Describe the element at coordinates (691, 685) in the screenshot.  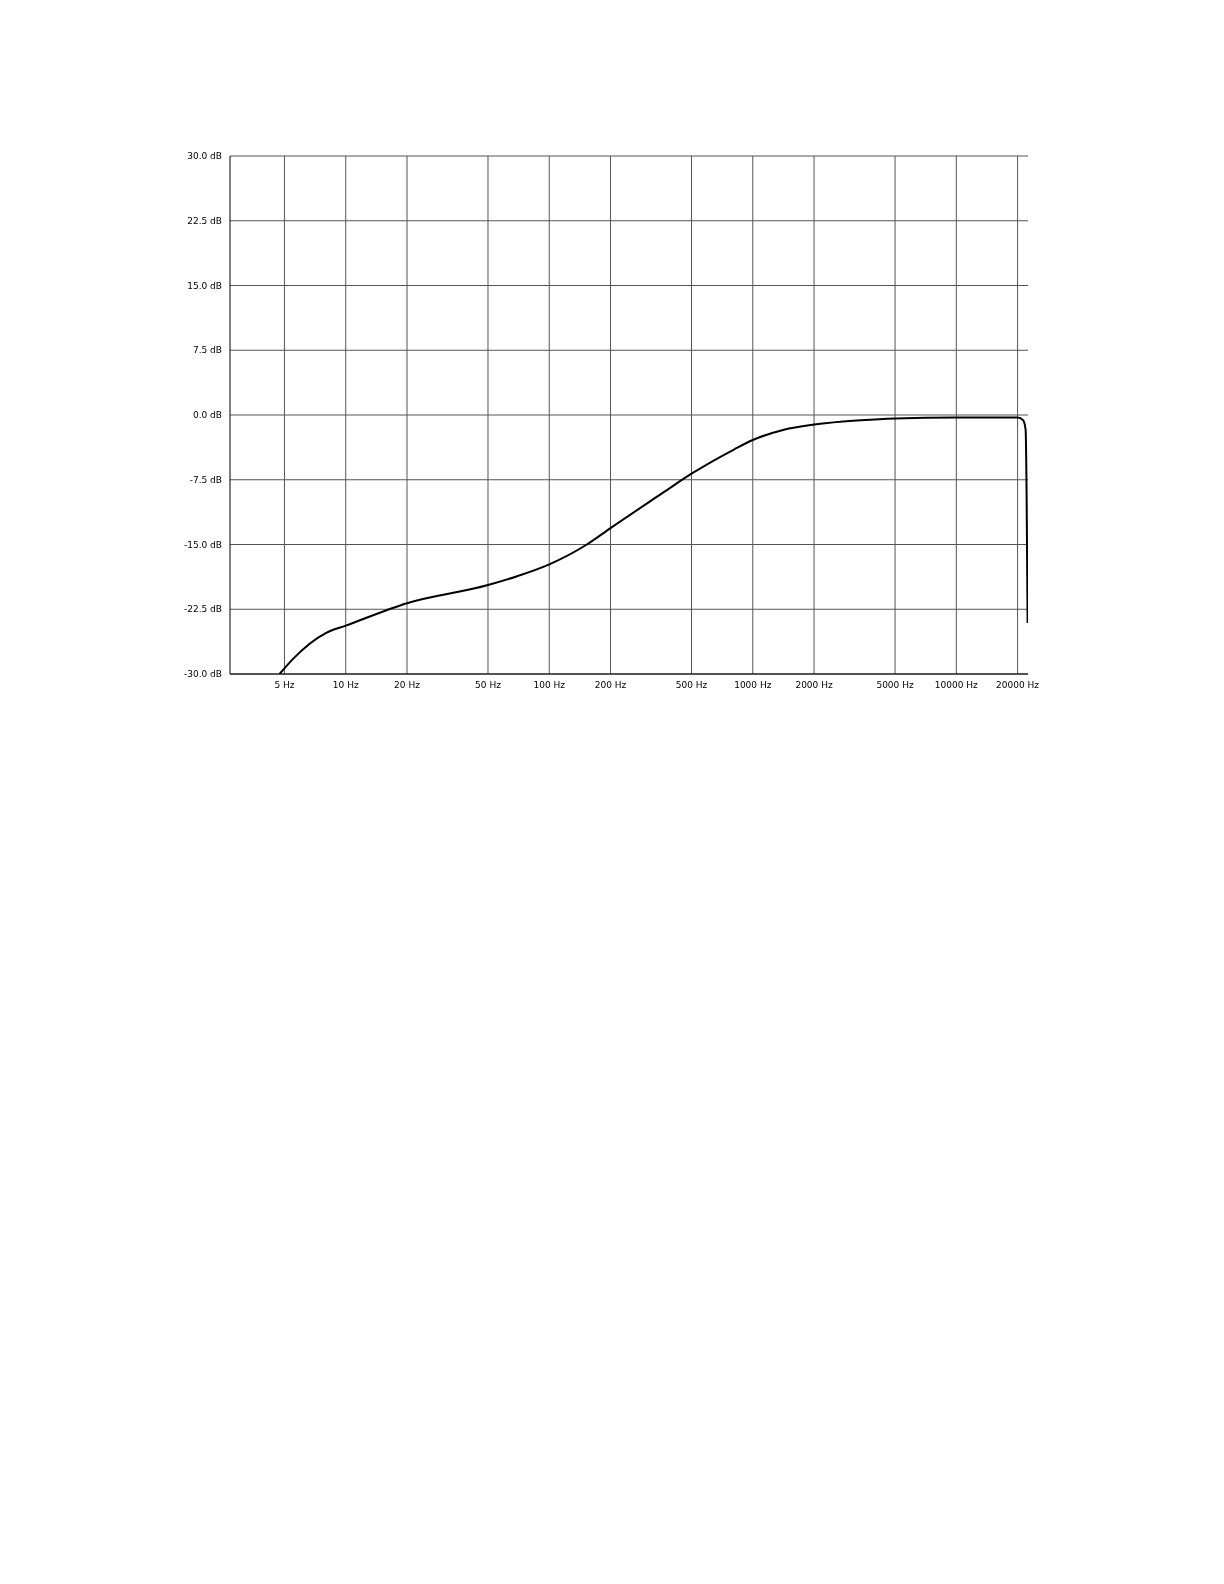
I see `x-tick-label: 500 Hz` at that location.